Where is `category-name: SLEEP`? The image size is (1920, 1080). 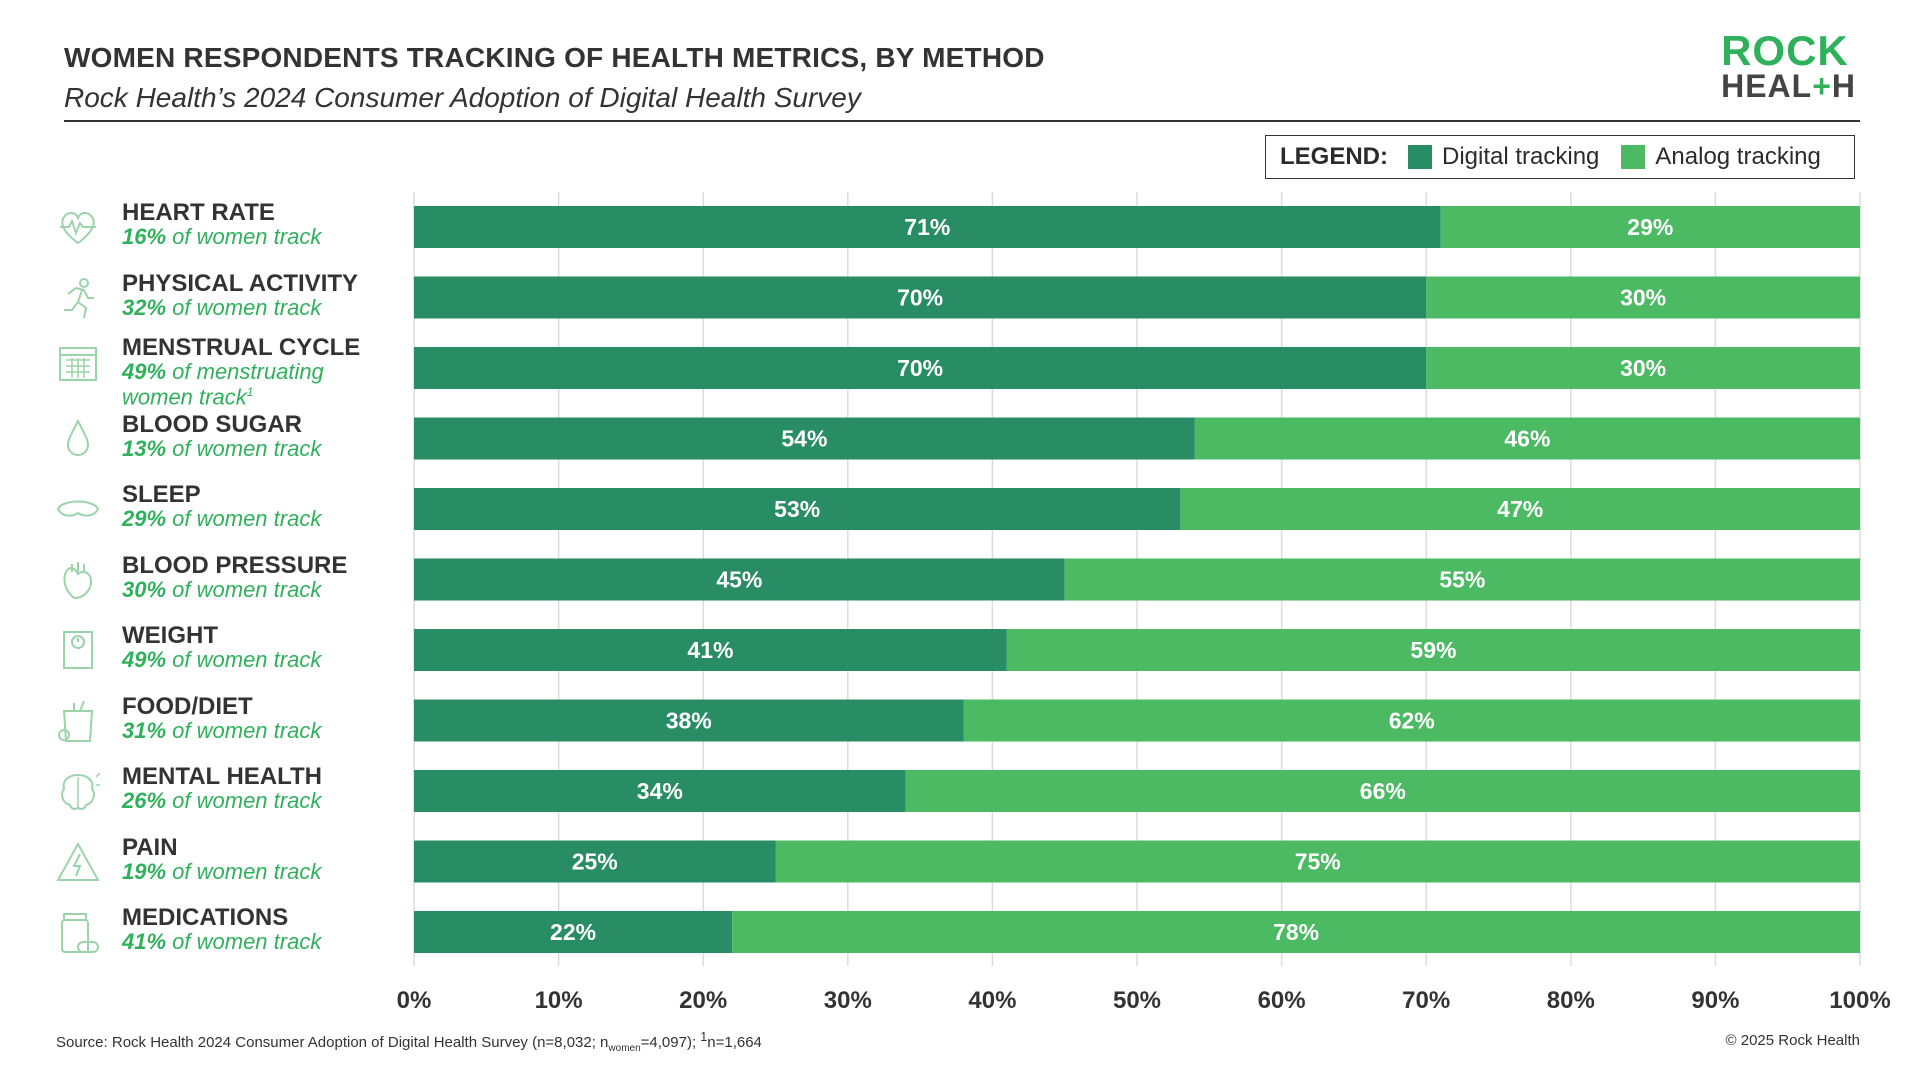 category-name: SLEEP is located at coordinates (161, 494).